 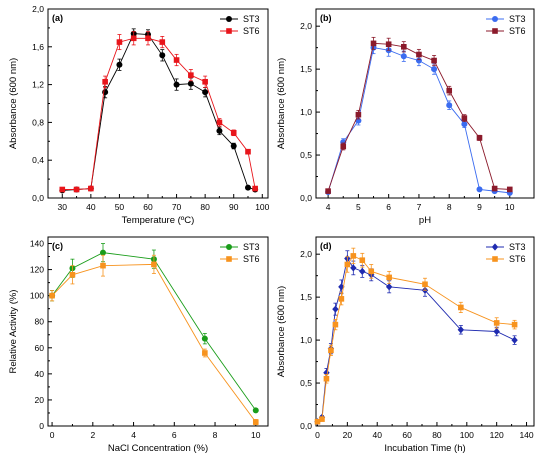 What do you see at coordinates (40, 348) in the screenshot?
I see `y-tick-label: 60` at bounding box center [40, 348].